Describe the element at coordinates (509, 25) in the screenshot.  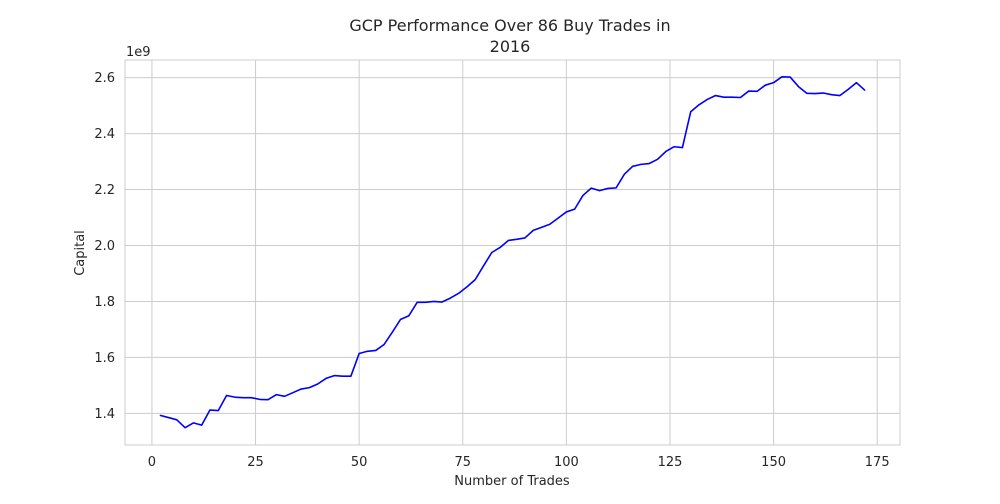
I see `chart-title-line-1: GCP Performance Over 86 Buy Trades in` at that location.